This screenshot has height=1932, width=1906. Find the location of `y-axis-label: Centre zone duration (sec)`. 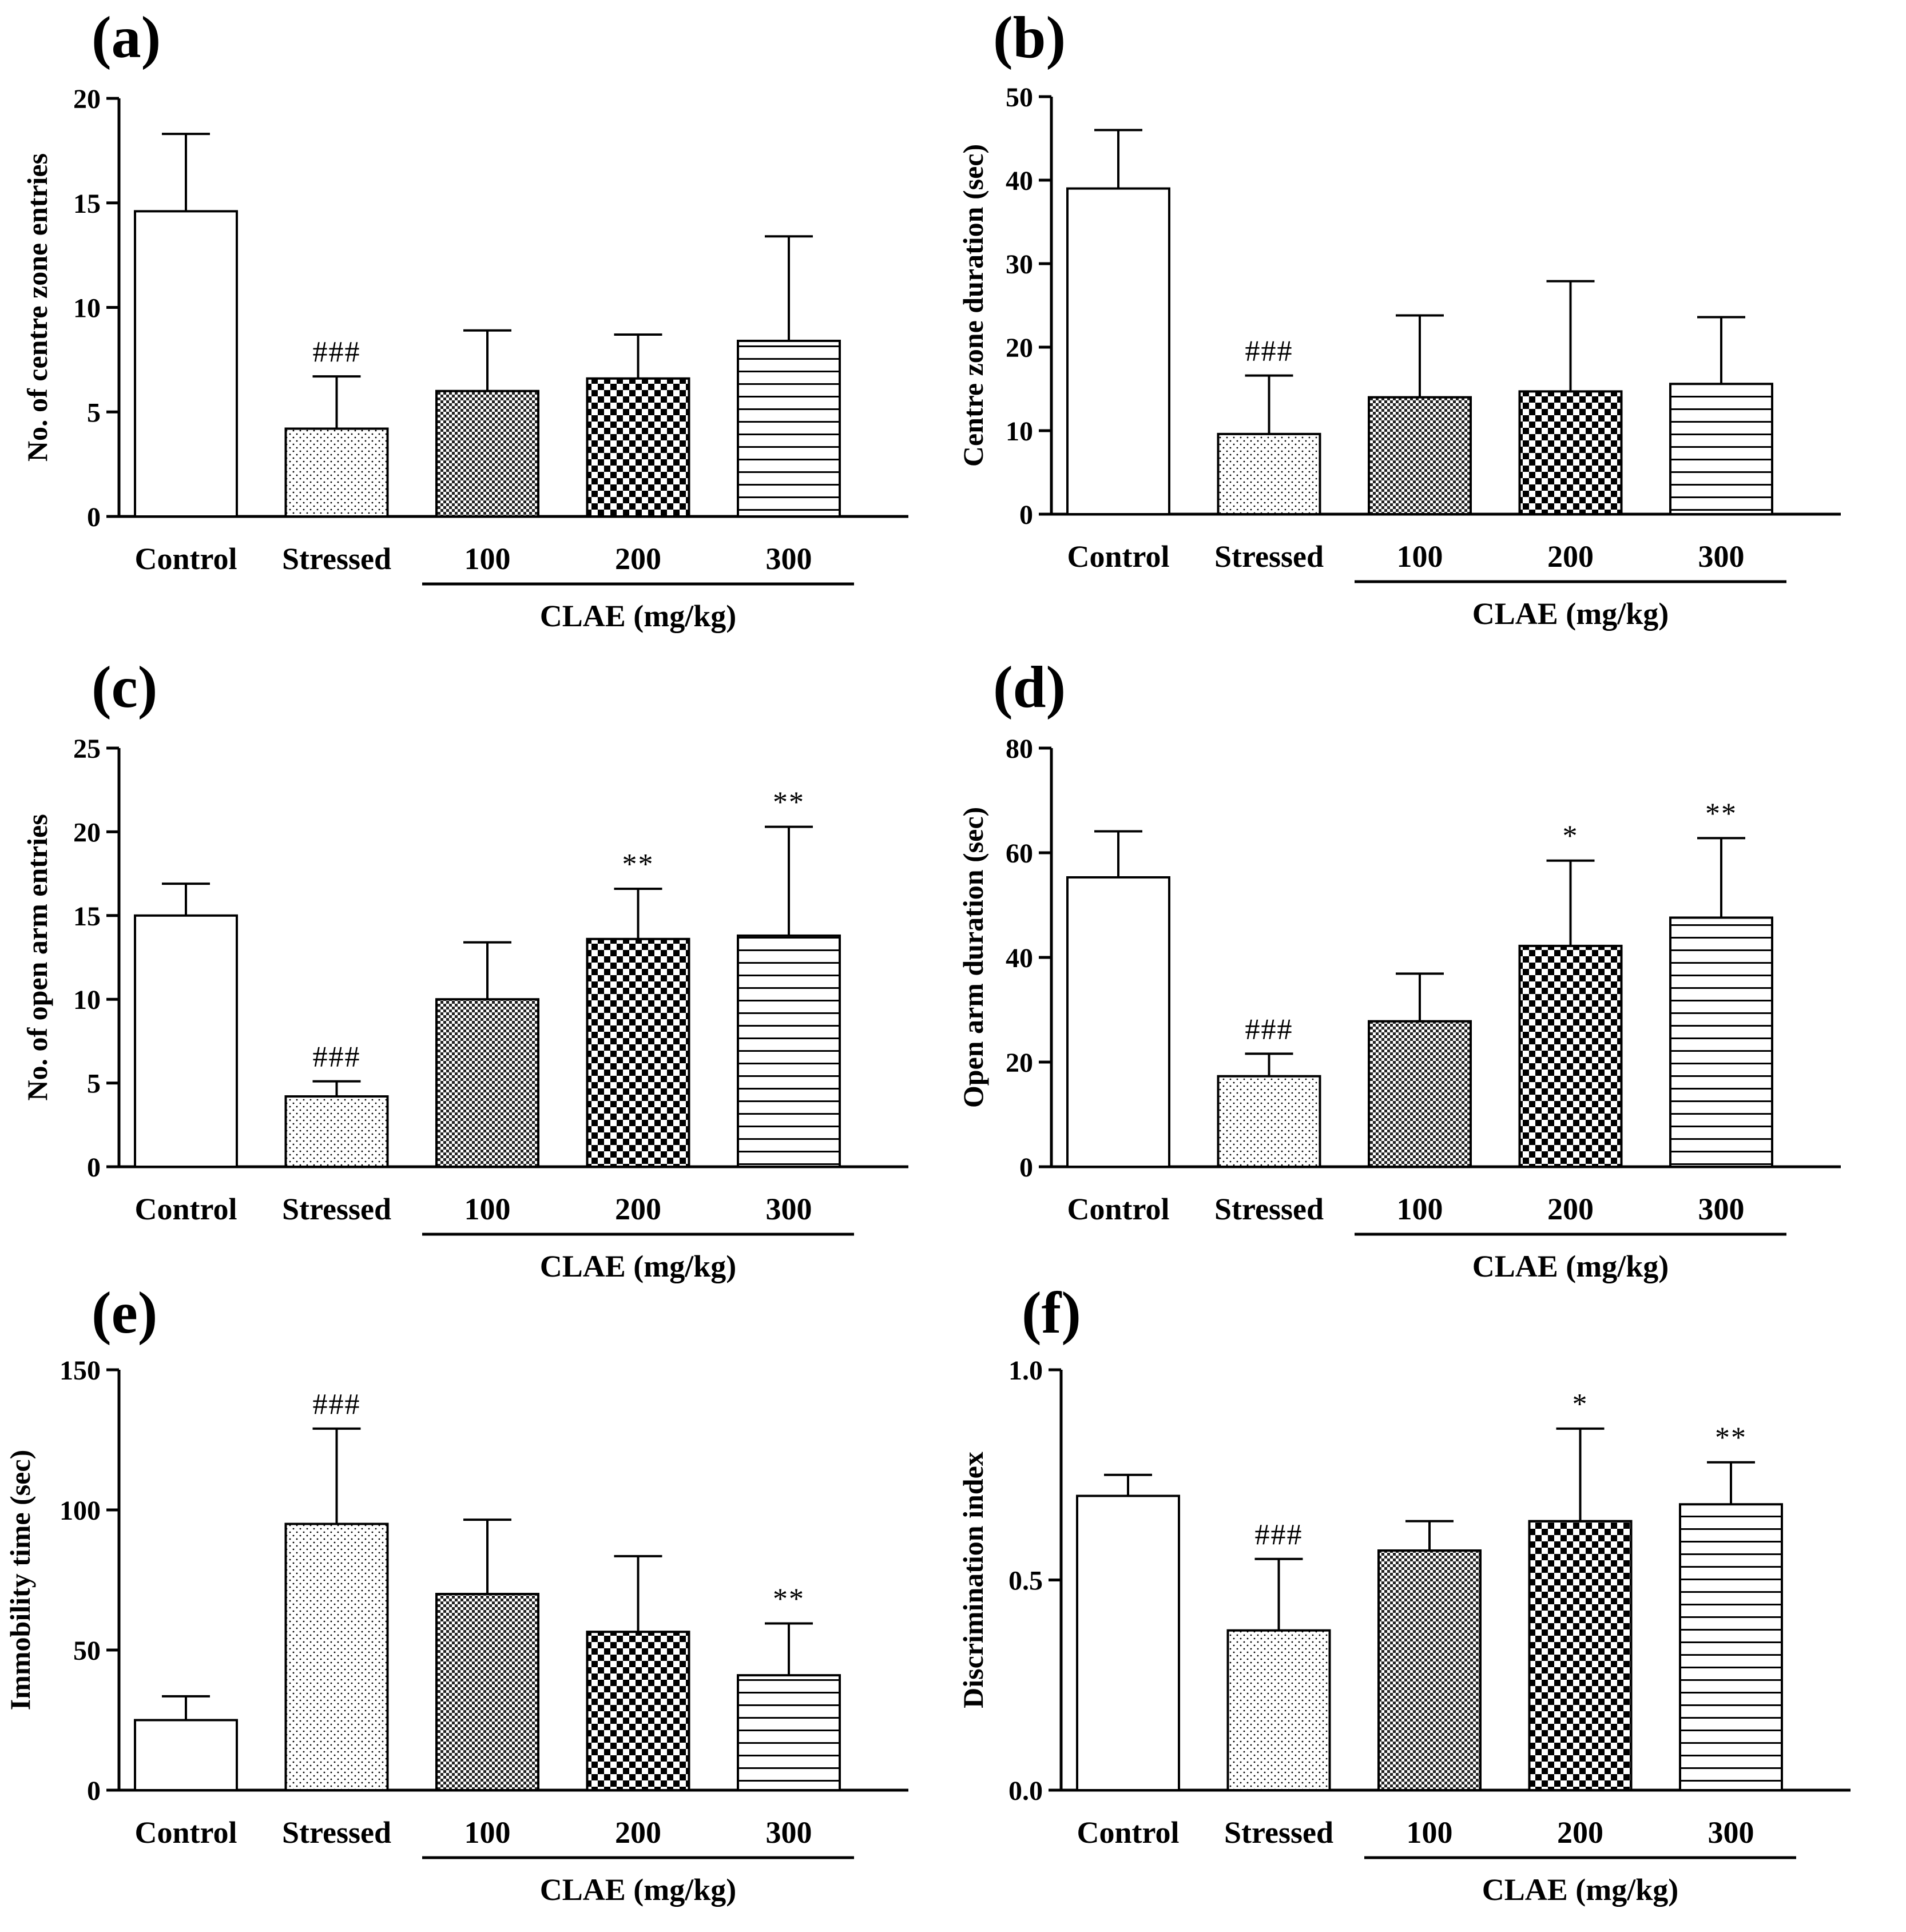

y-axis-label: Centre zone duration (sec) is located at coordinates (973, 305).